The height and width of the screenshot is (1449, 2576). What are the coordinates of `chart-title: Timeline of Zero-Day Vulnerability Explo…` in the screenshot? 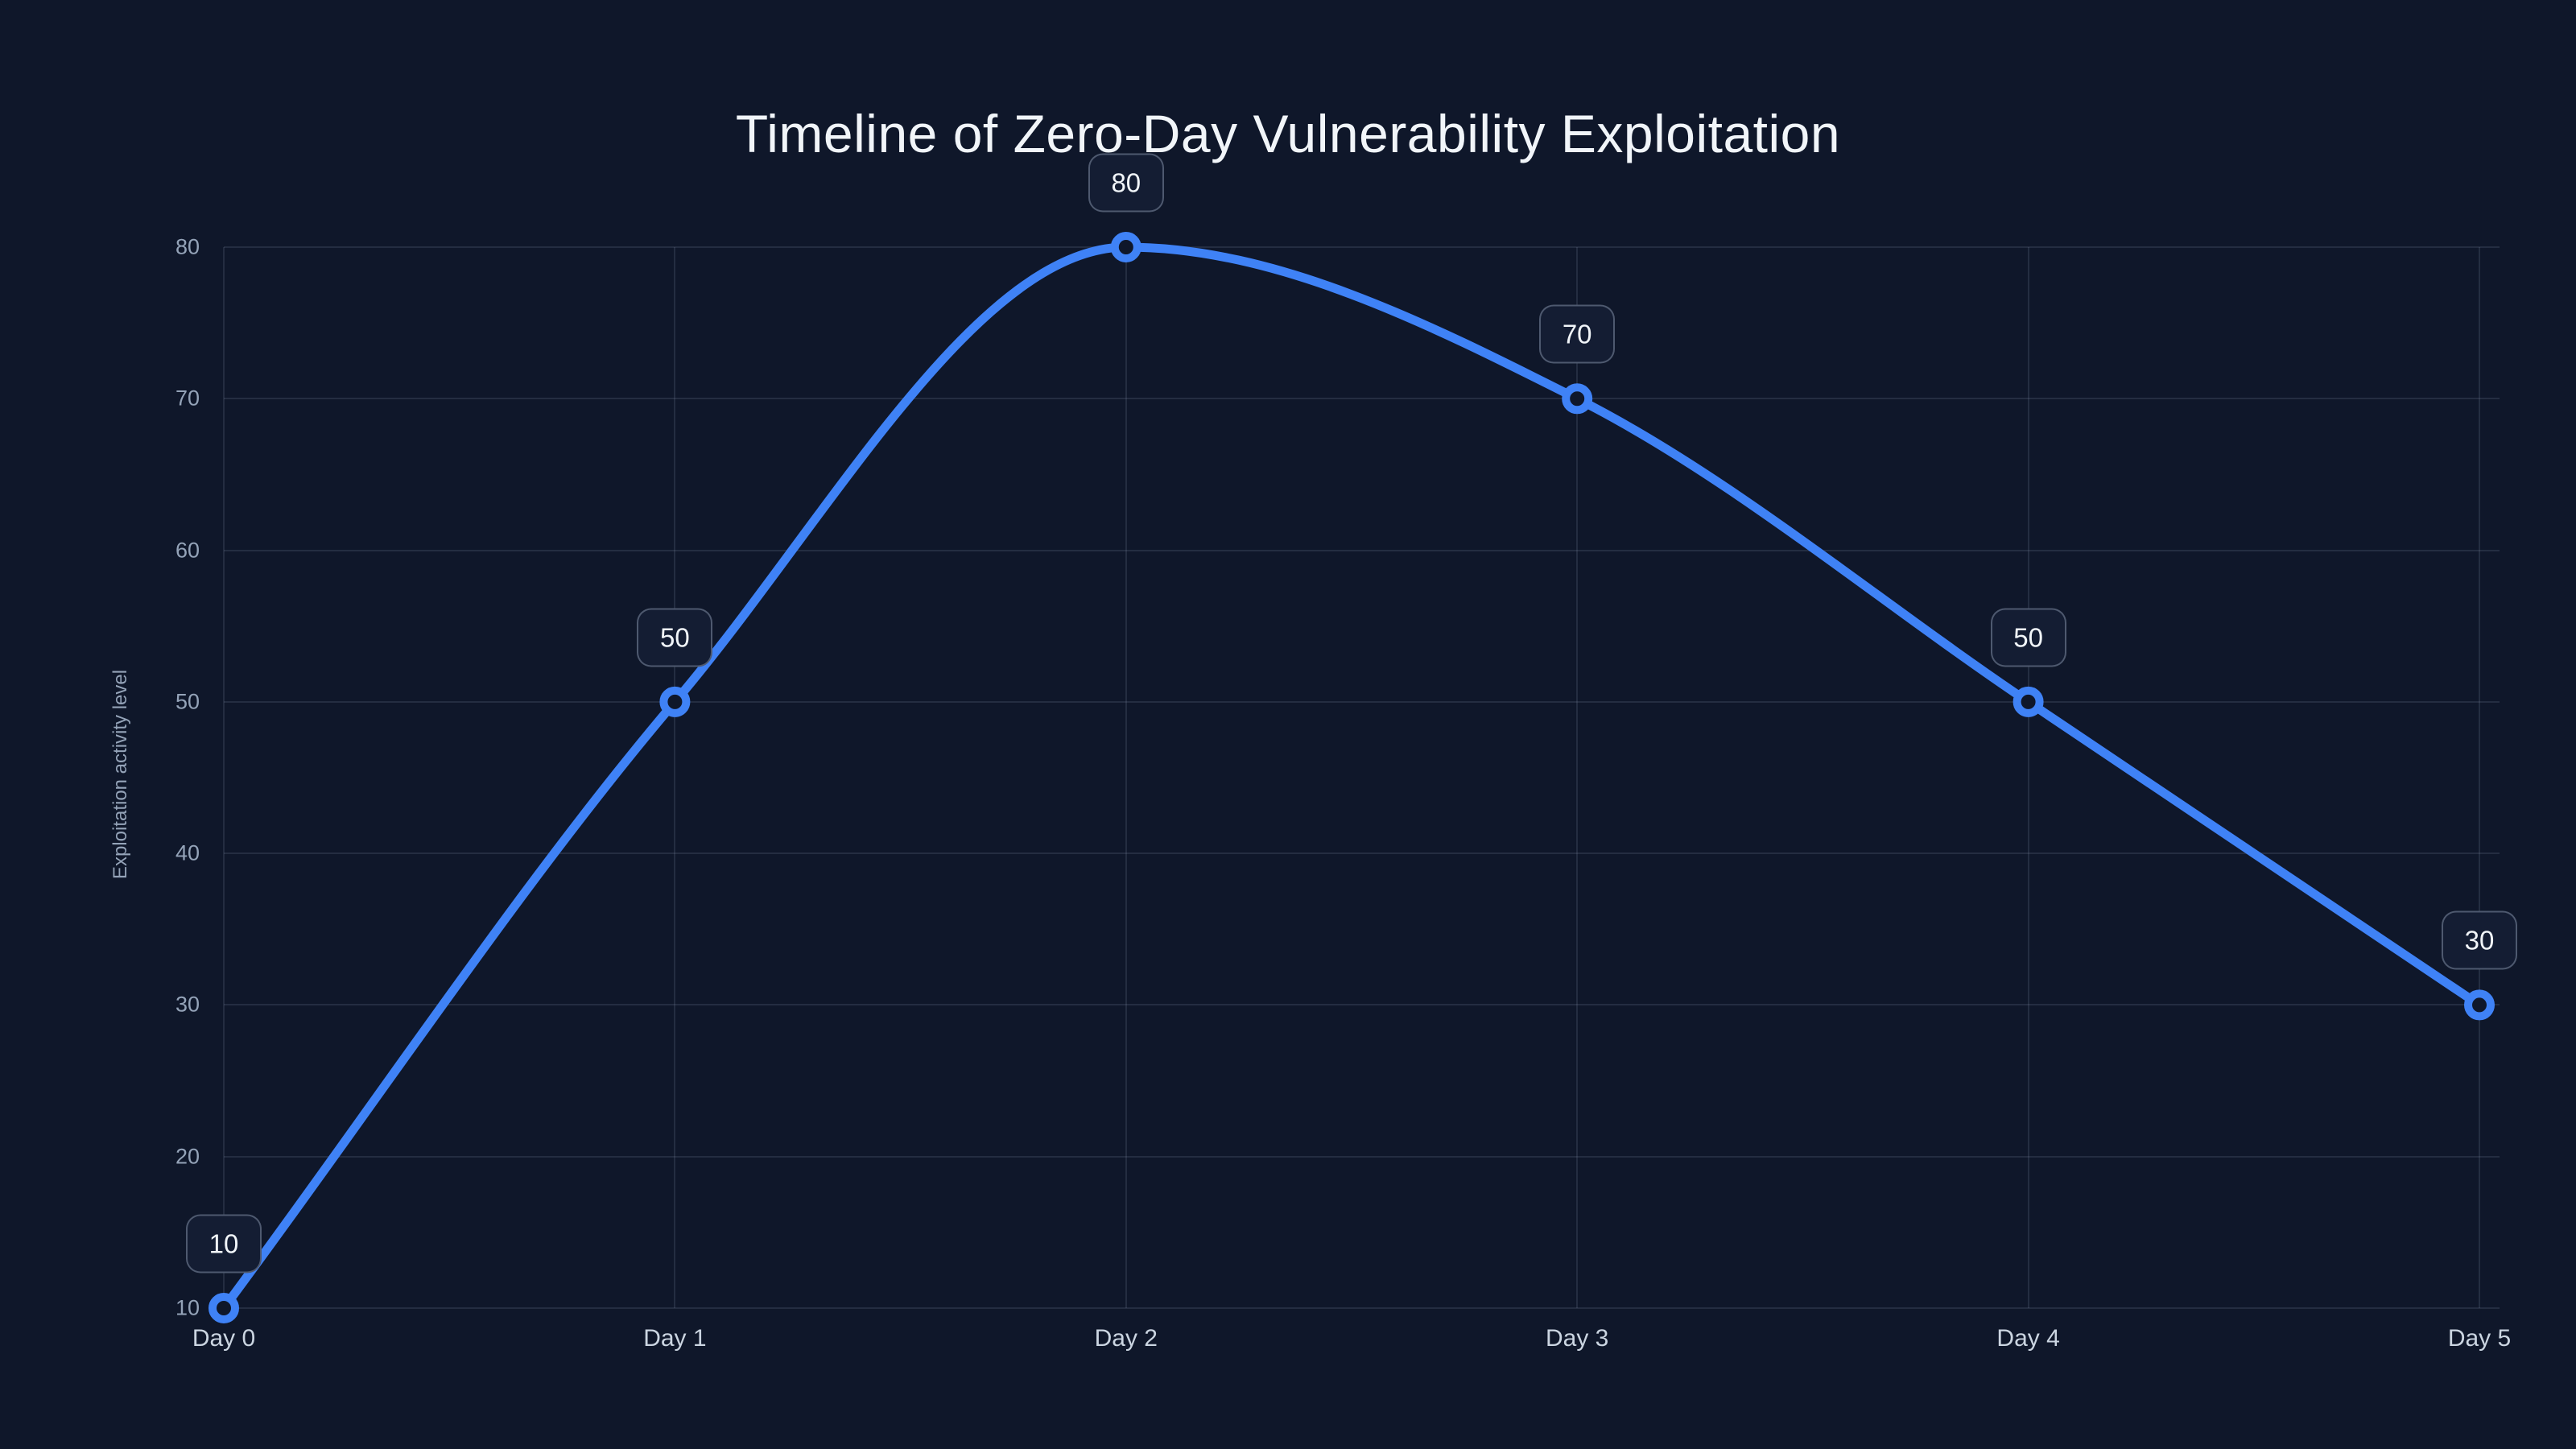 It's located at (1288, 133).